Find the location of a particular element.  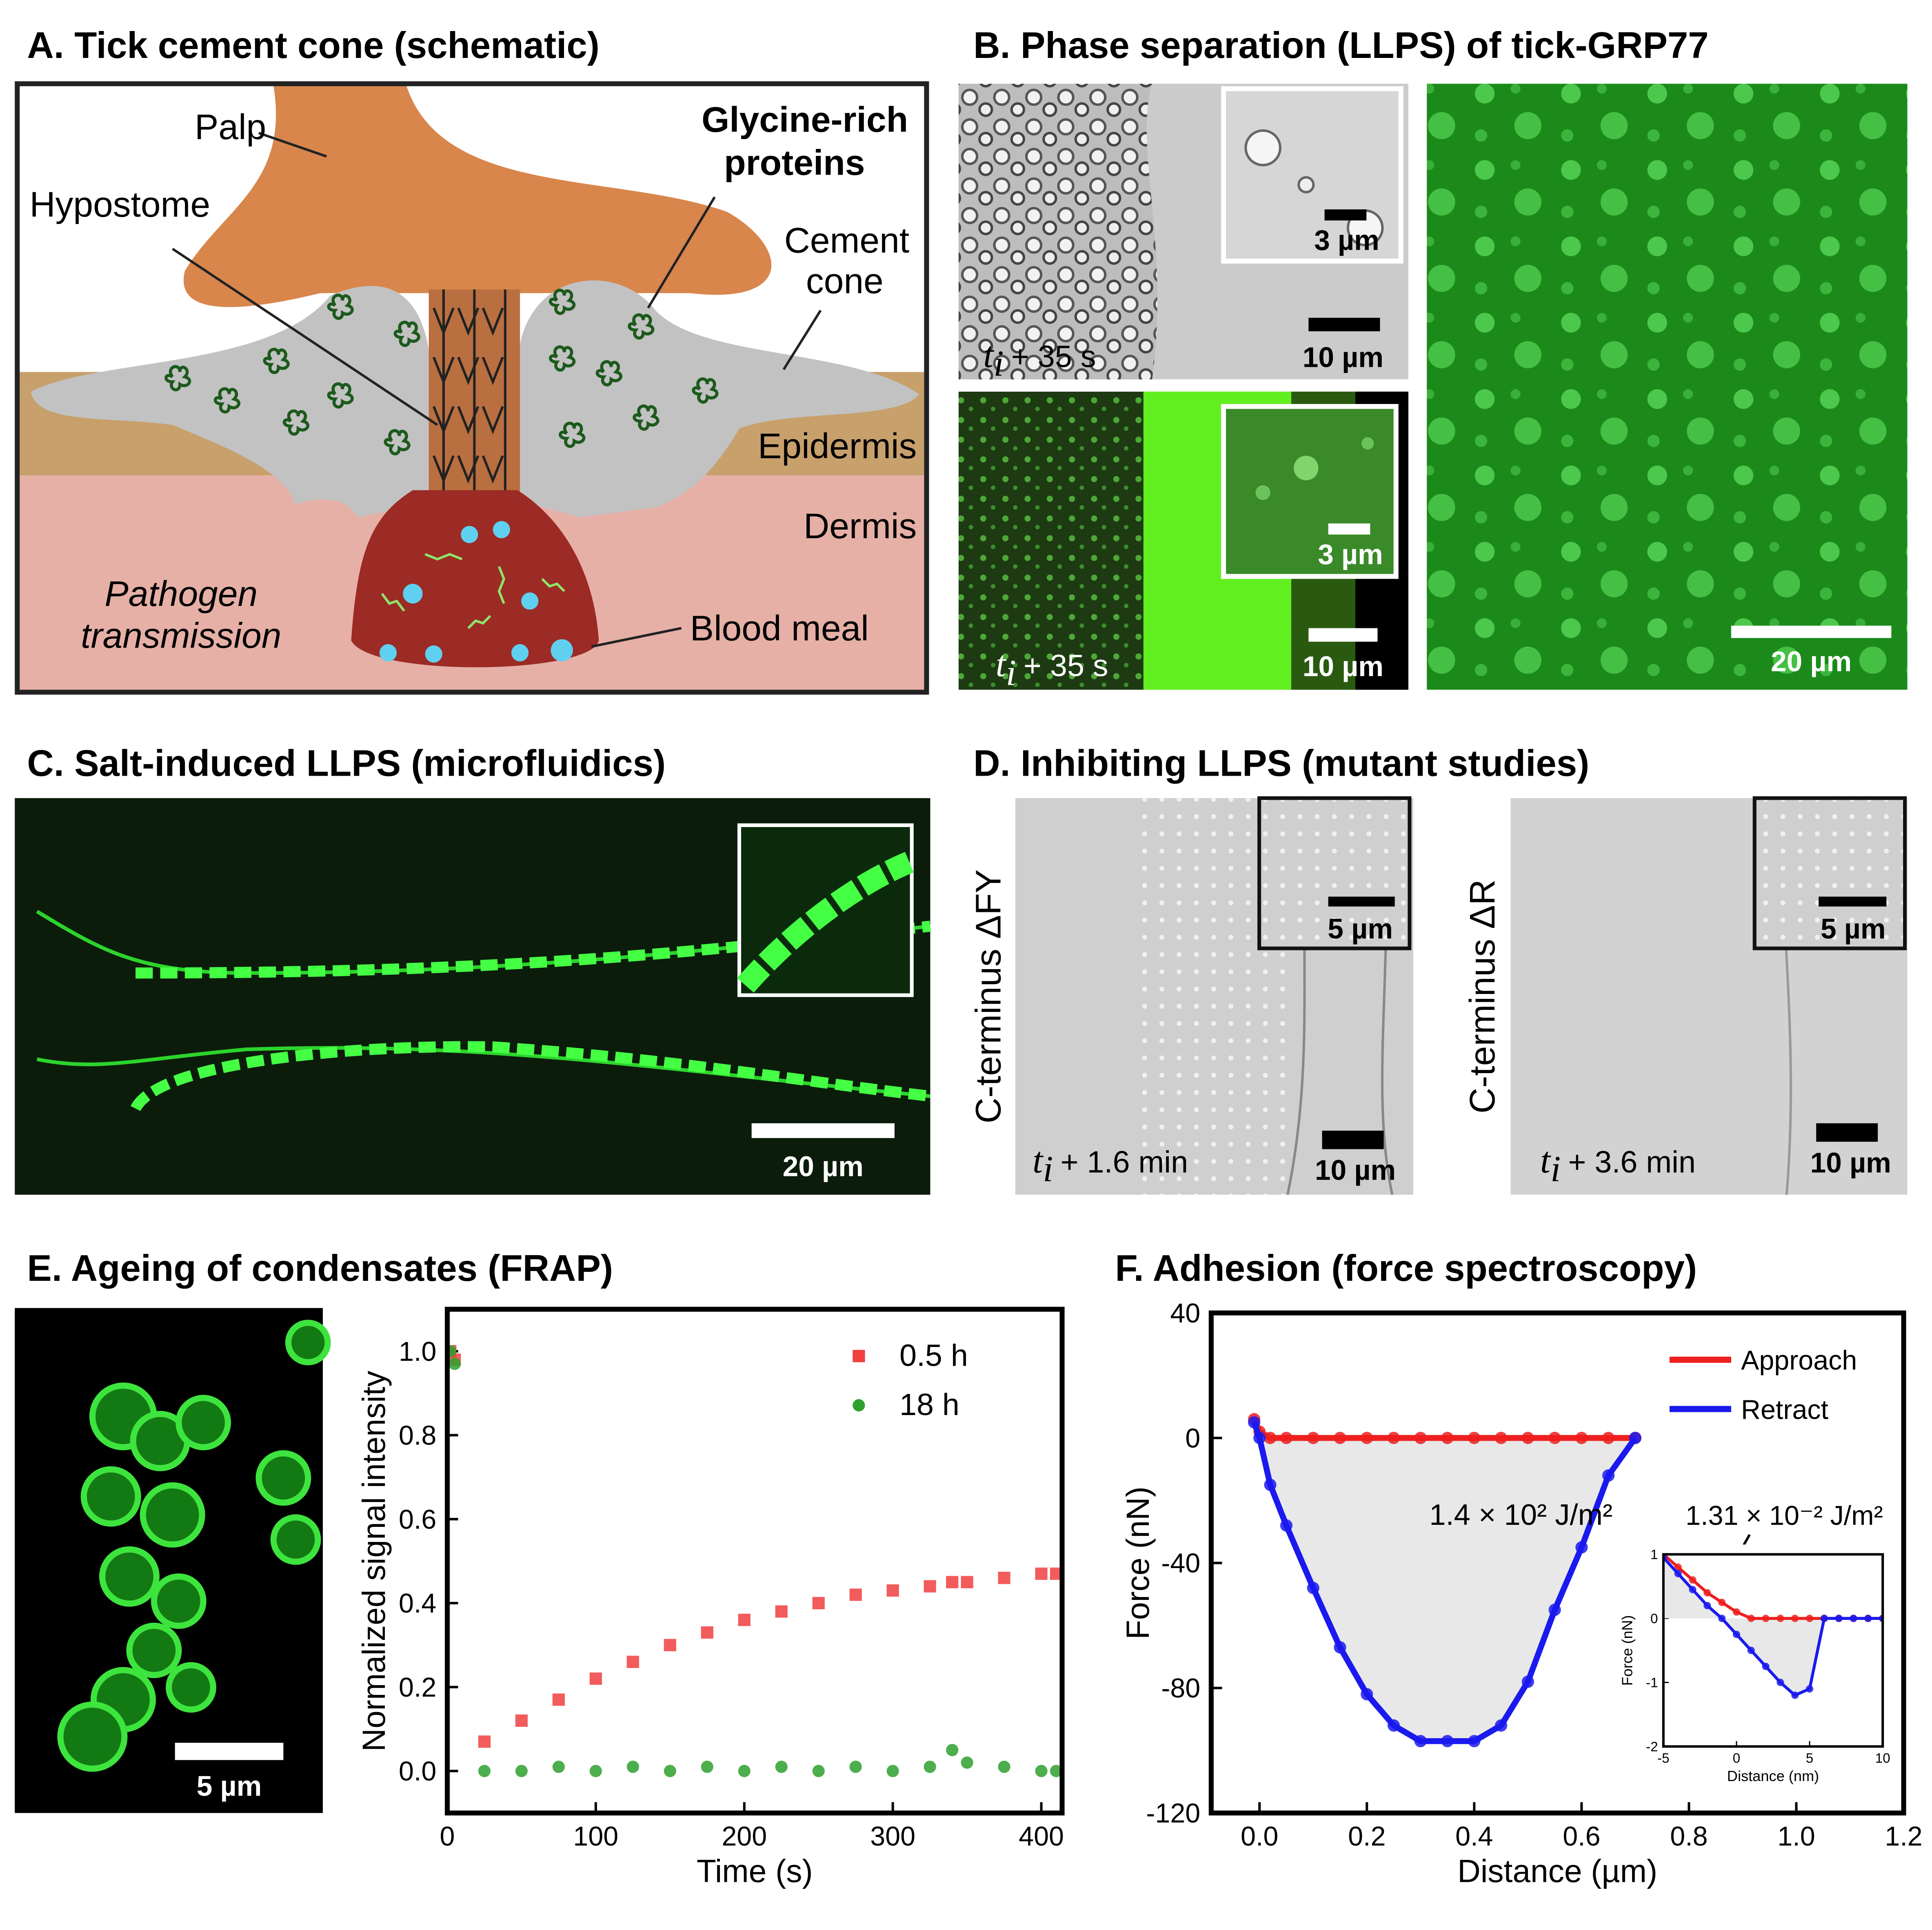

label: Dermis is located at coordinates (860, 526).